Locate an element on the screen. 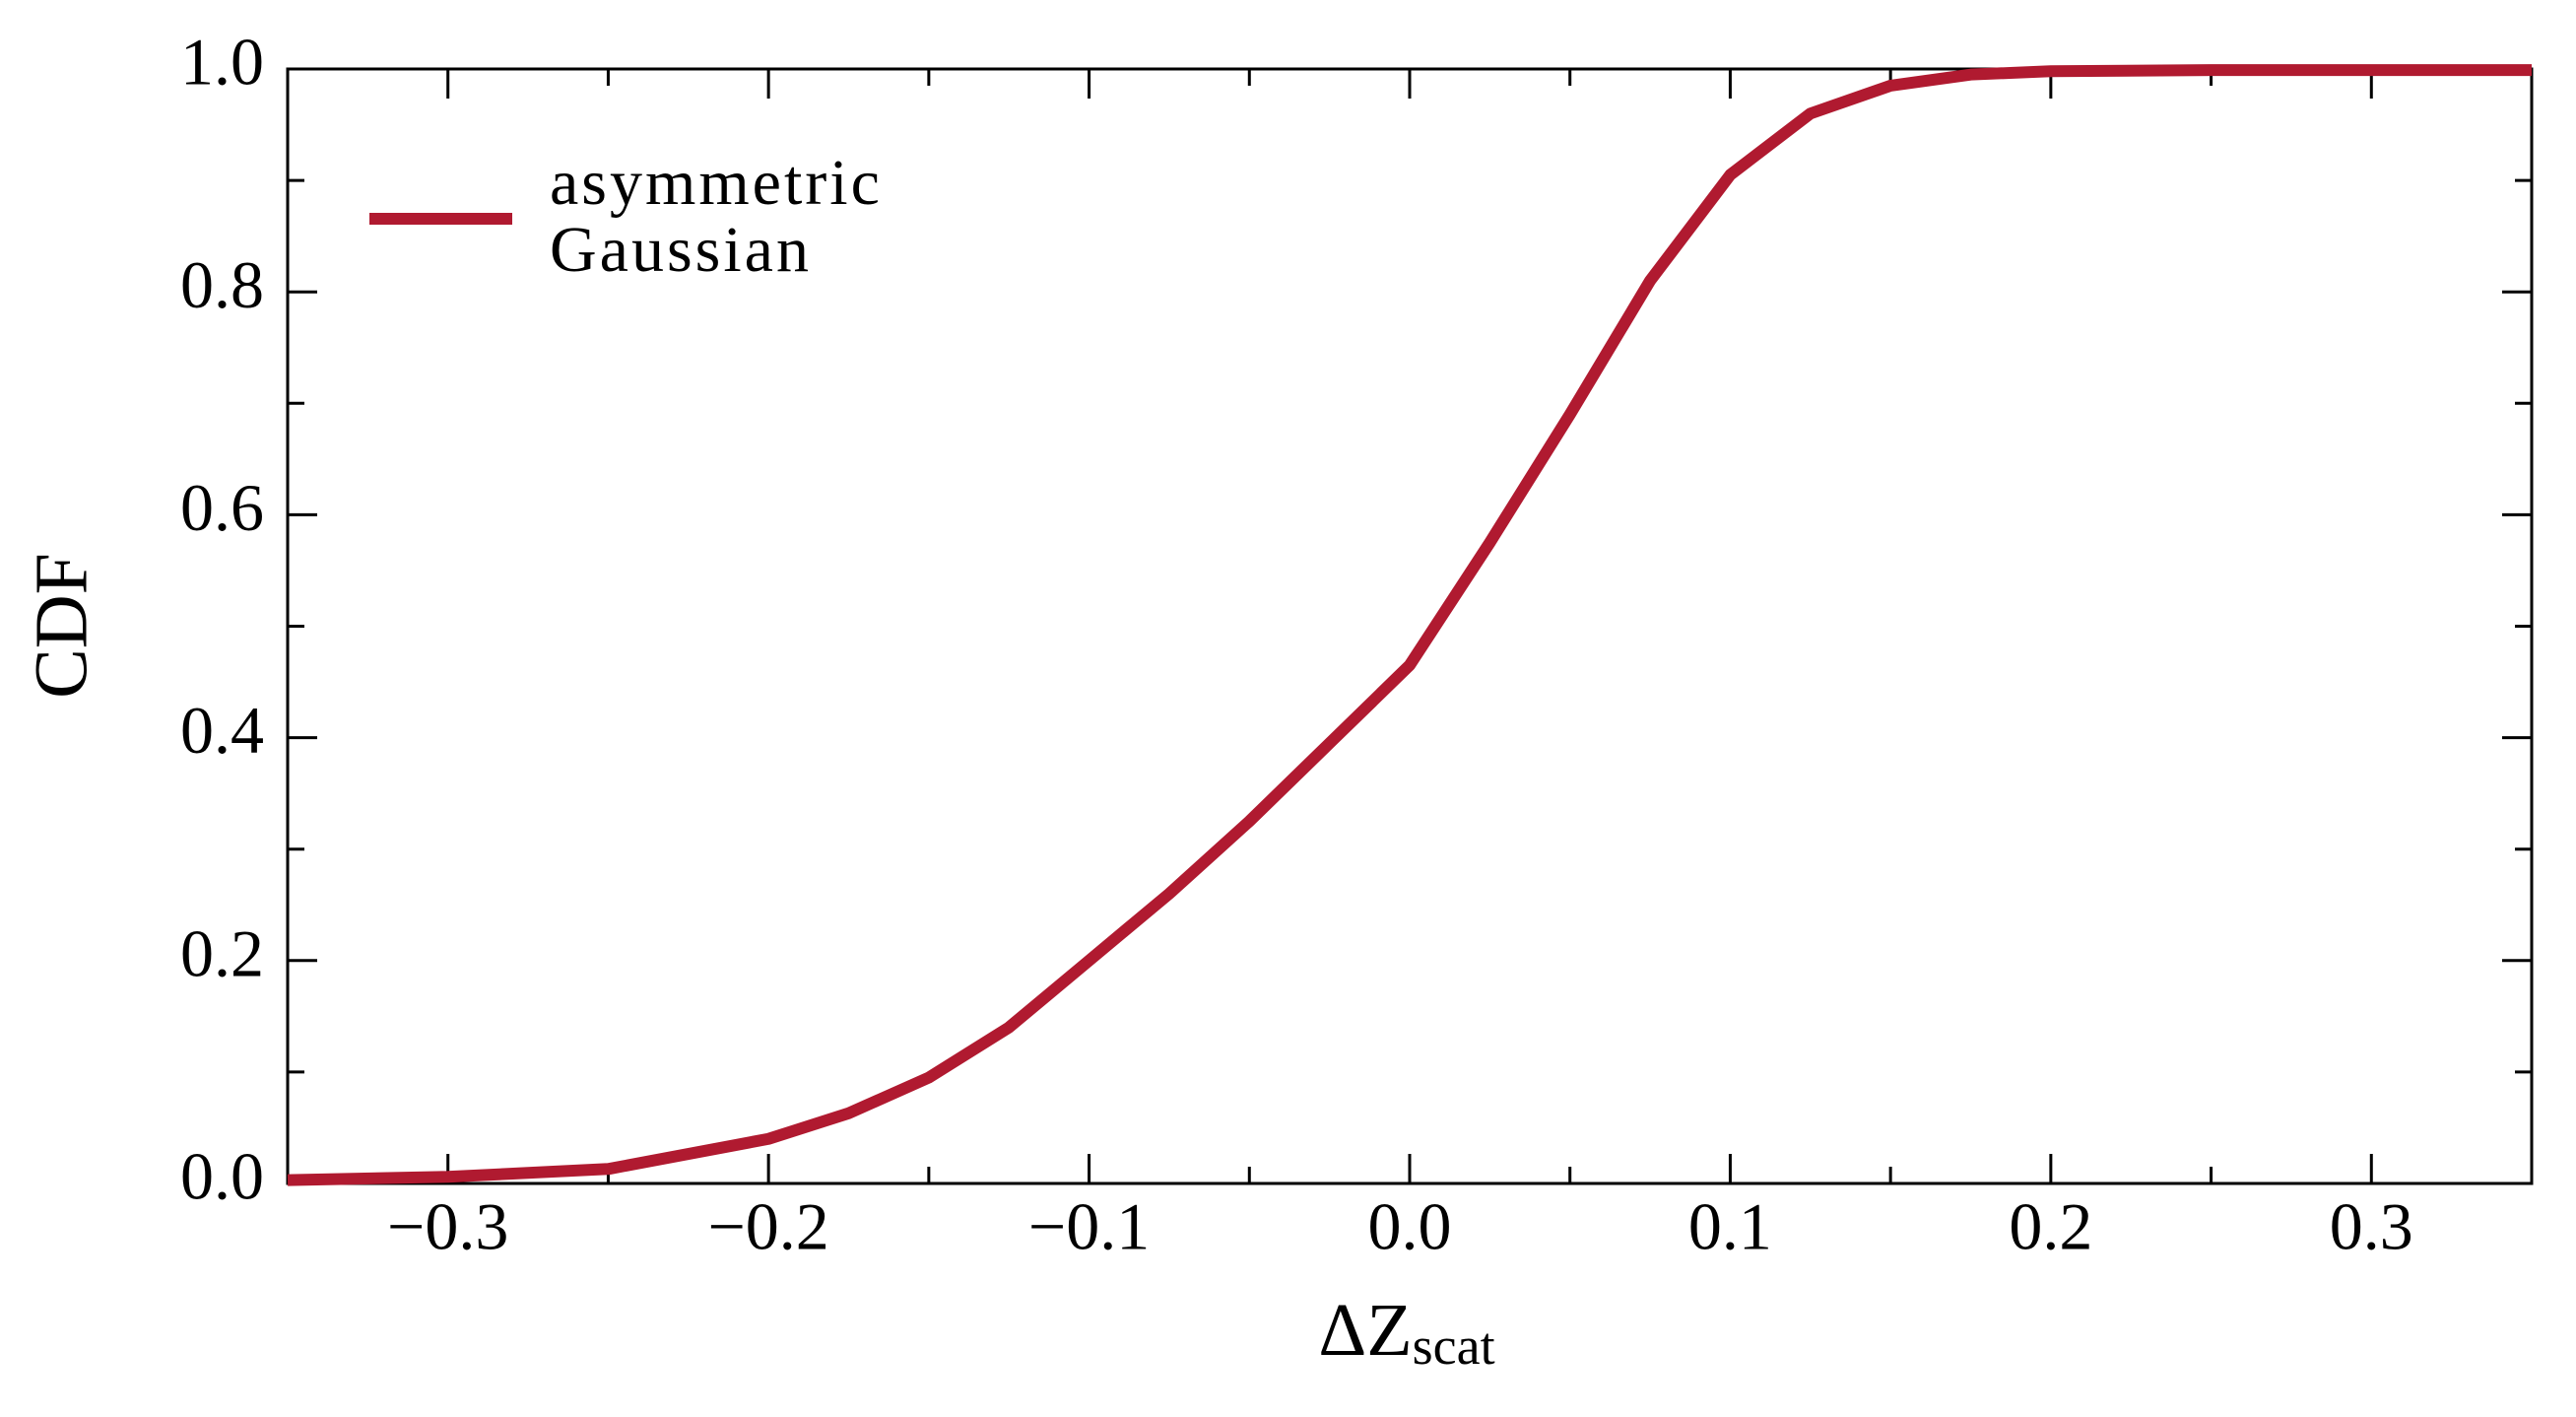  x-label-sub: scat is located at coordinates (1454, 1346).